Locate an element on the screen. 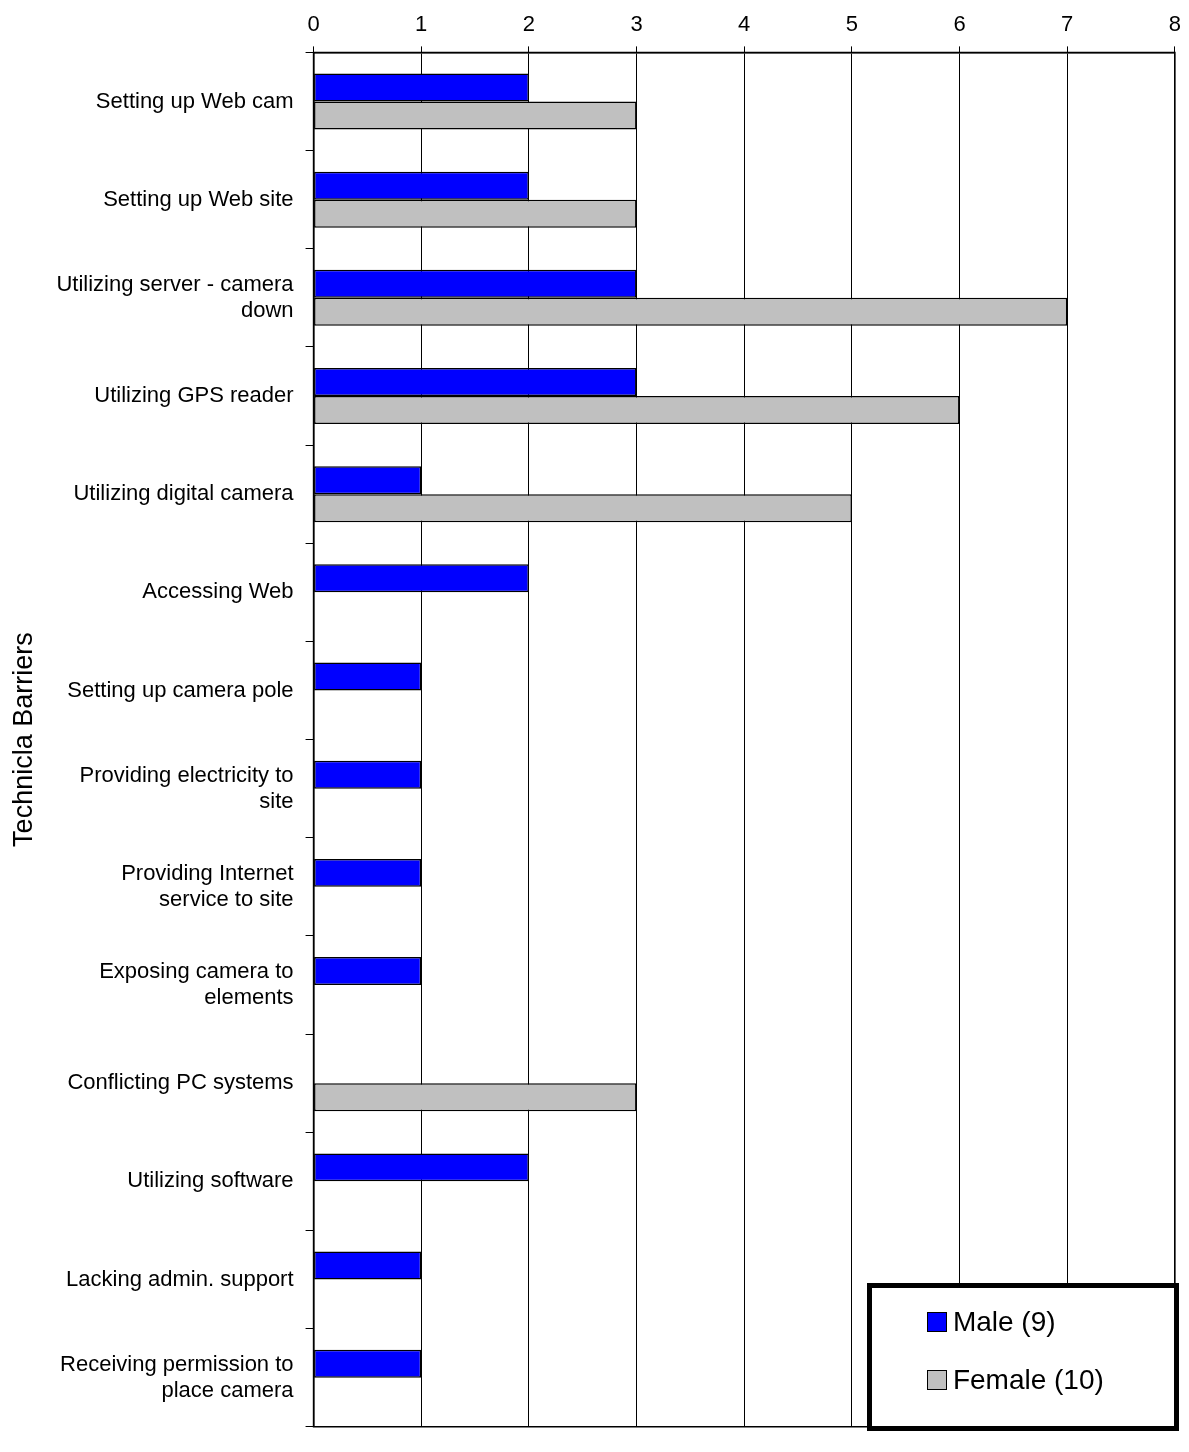 This screenshot has height=1452, width=1189. y-tick-label: Utilizing digital camera is located at coordinates (184, 493).